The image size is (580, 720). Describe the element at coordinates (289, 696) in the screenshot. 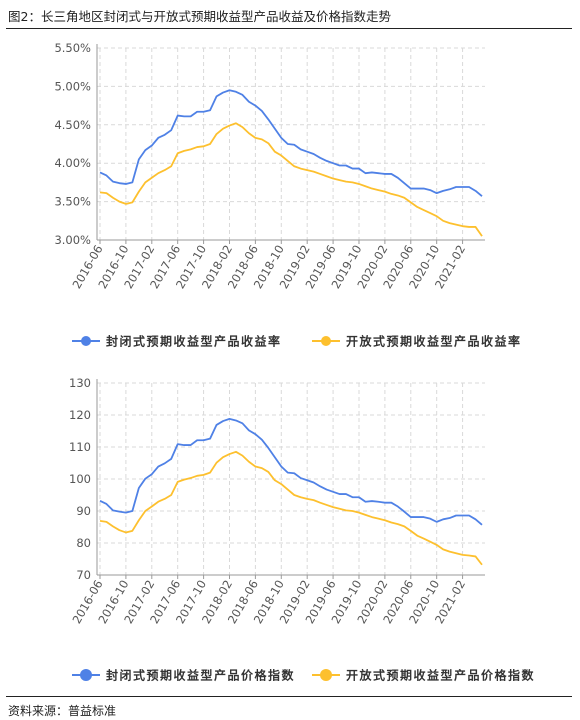

I see `bottom-rule` at that location.